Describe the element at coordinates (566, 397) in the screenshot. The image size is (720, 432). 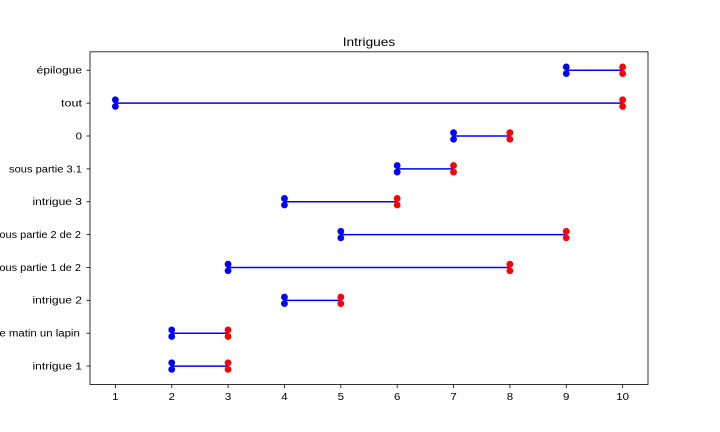
I see `svg-text: 9` at that location.